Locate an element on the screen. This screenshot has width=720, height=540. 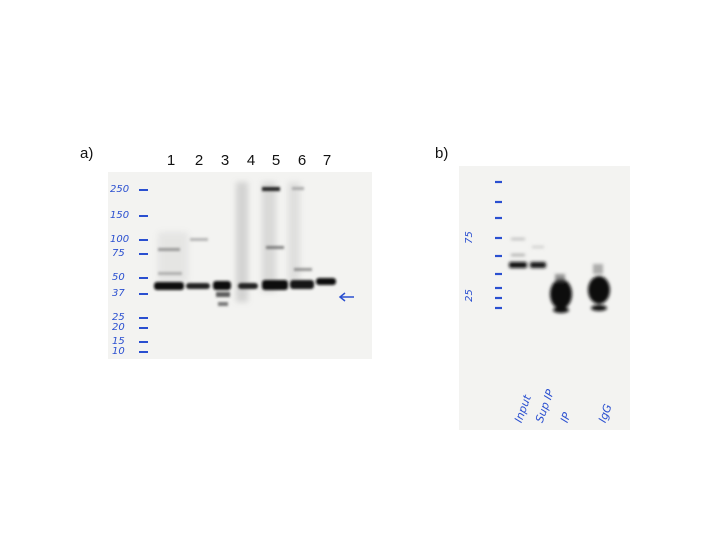
marker-label-37: 37 is located at coordinates (118, 293).